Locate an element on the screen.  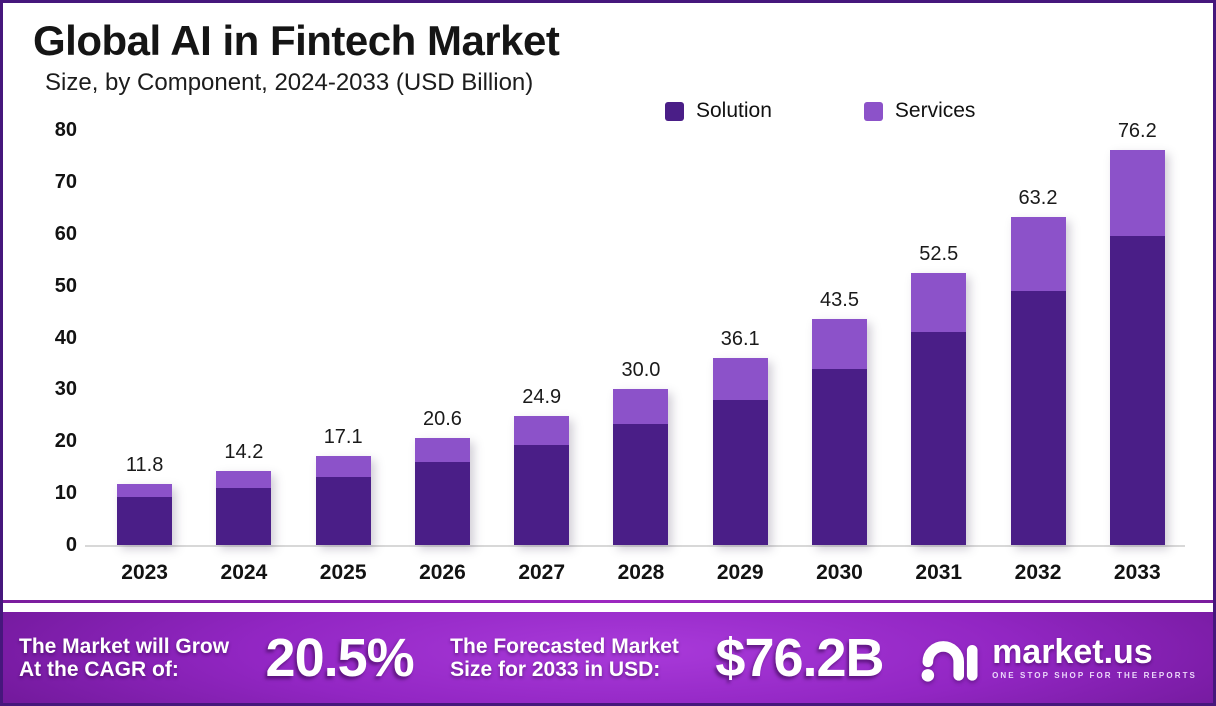
market-us-logo-text: market.us ONE STOP SHOP FOR THE REPORTS is located at coordinates (1094, 656).